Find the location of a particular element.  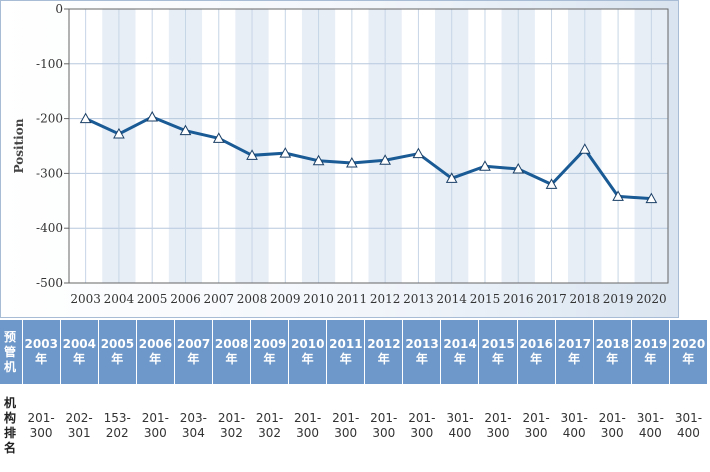

table-header-year: 2015 年 is located at coordinates (498, 352).